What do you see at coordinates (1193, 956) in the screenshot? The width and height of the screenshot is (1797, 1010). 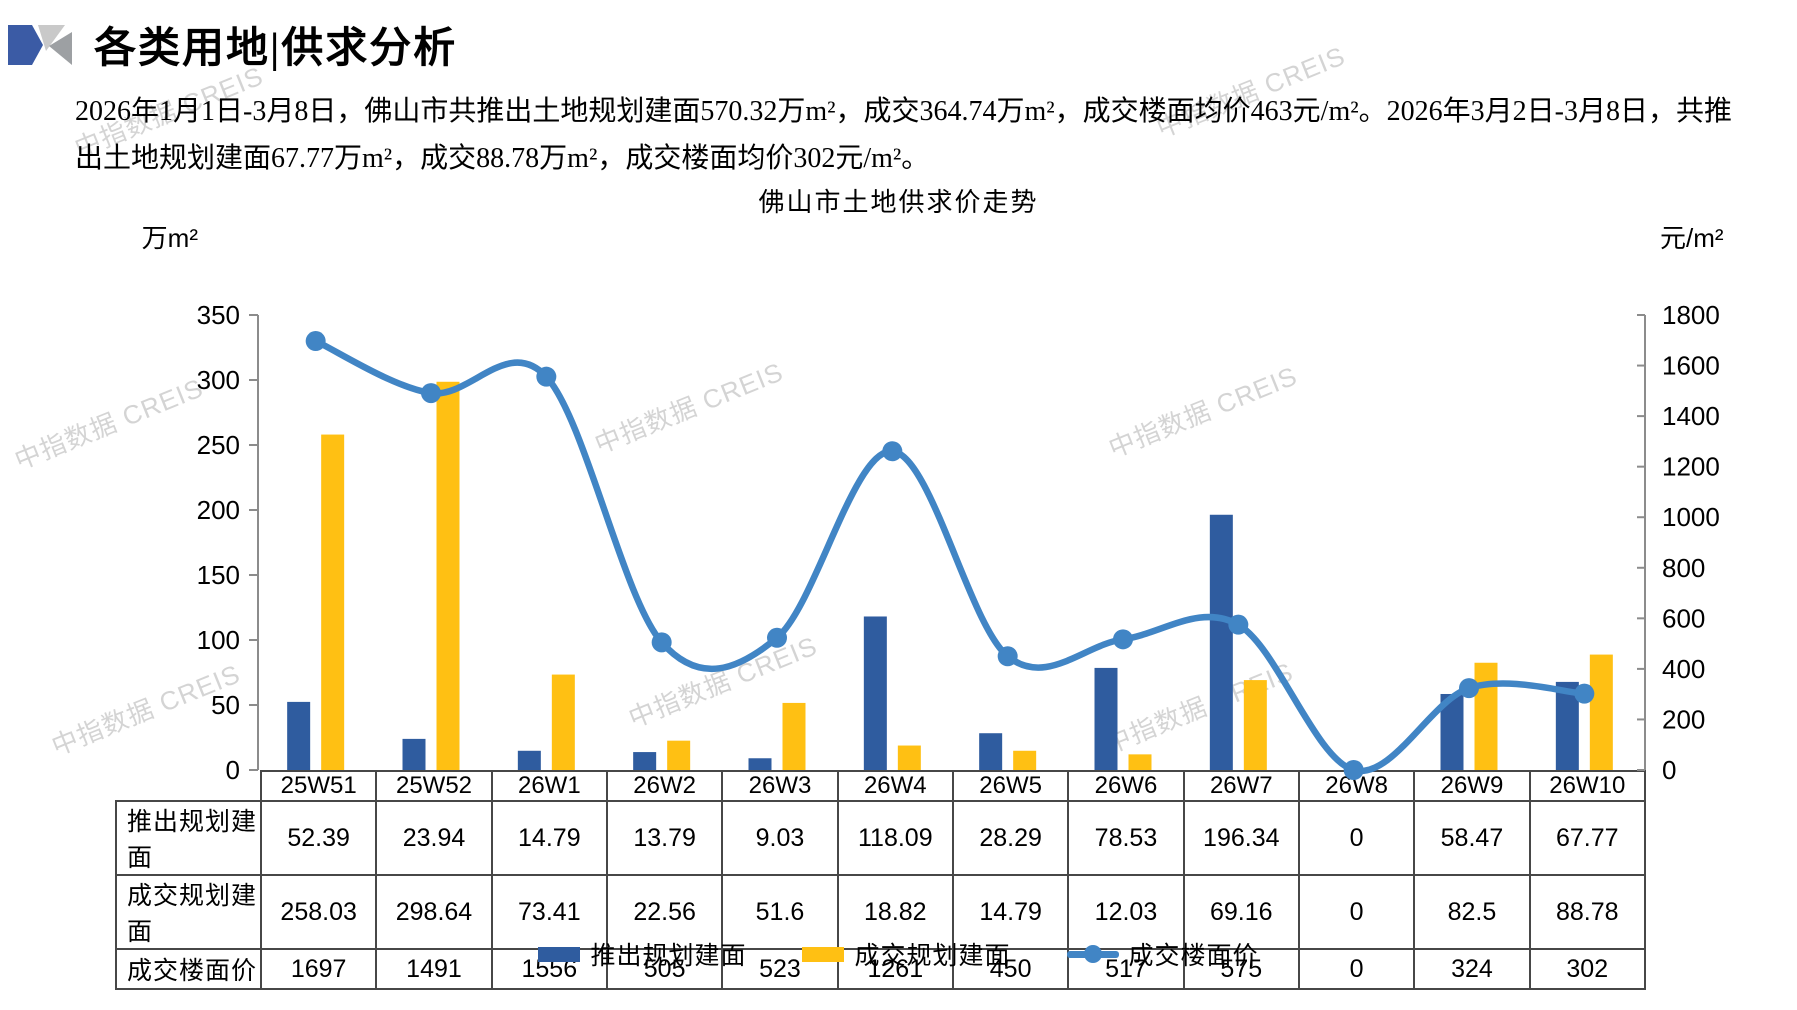 I see `legend-label: 成交楼面价` at bounding box center [1193, 956].